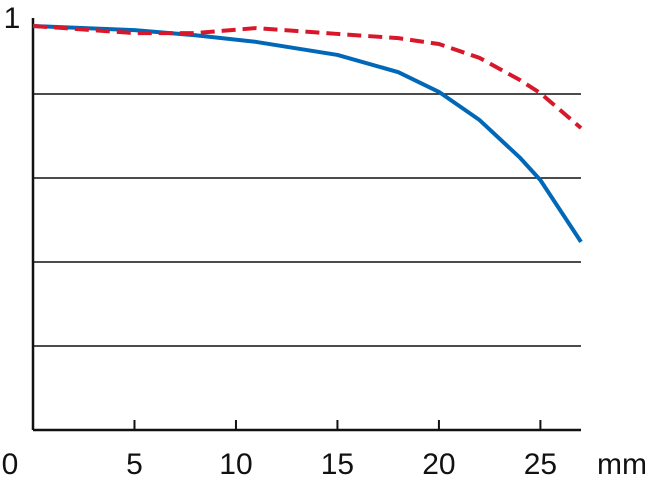 This screenshot has height=483, width=651. What do you see at coordinates (540, 464) in the screenshot?
I see `x-tick-label: 25` at bounding box center [540, 464].